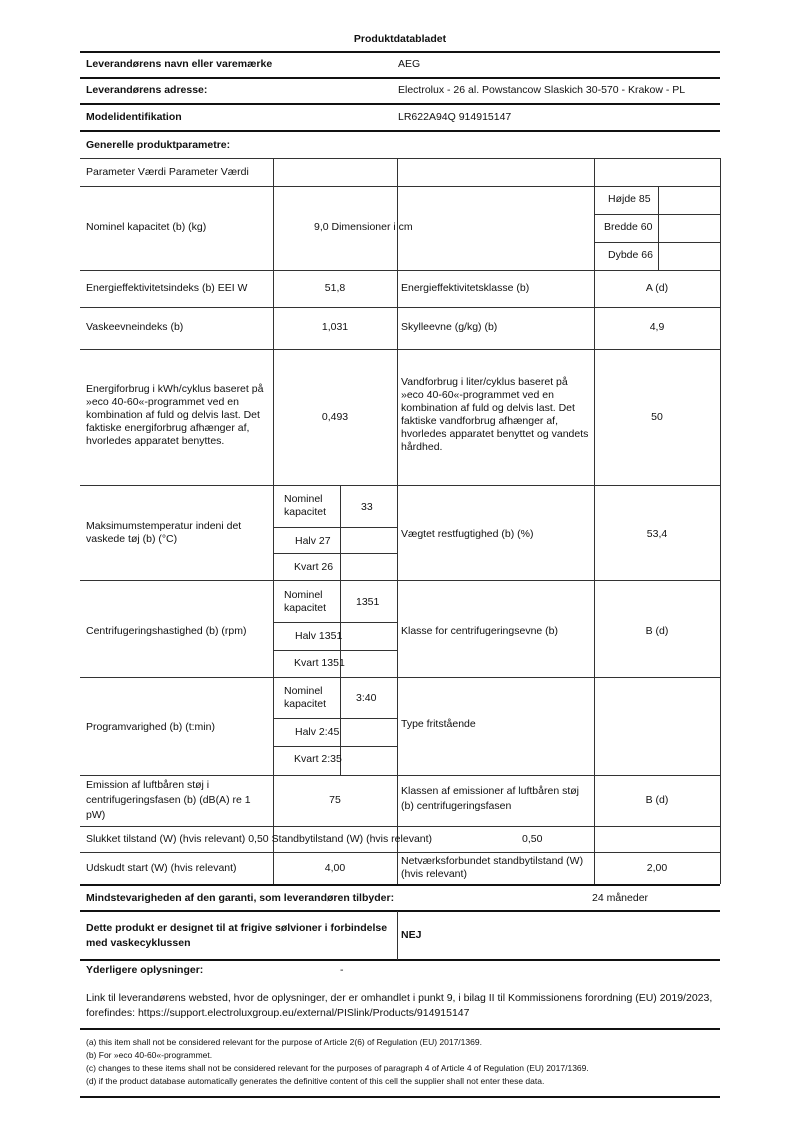 Image resolution: width=802 pixels, height=1134 pixels. What do you see at coordinates (318, 759) in the screenshot?
I see `duration-quarter: Kvart 2:35` at bounding box center [318, 759].